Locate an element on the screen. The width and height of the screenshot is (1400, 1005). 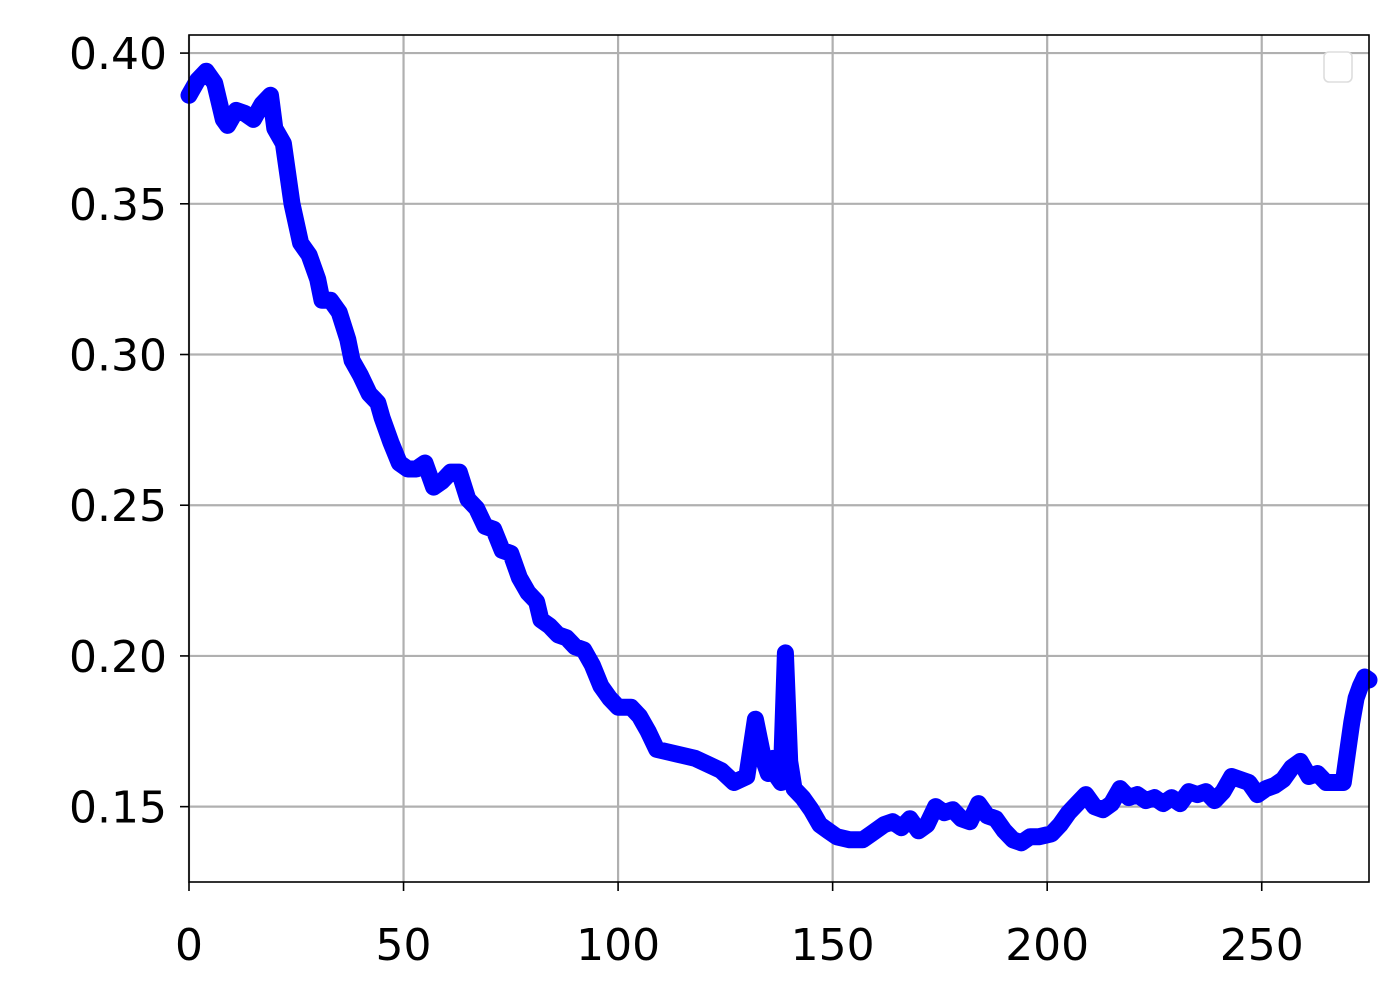
x-tick-label: 150 is located at coordinates (833, 945).